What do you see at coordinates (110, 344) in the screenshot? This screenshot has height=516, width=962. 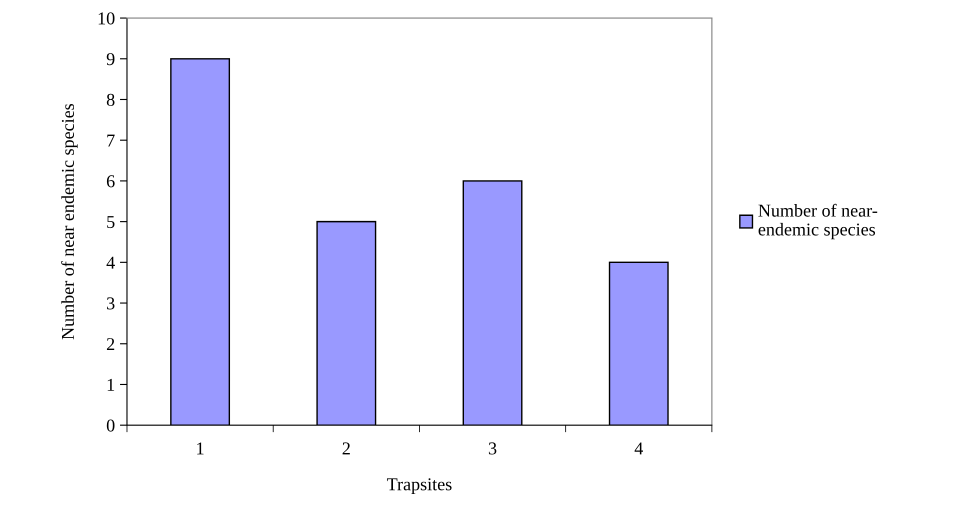 I see `y-tick-label: 2` at bounding box center [110, 344].